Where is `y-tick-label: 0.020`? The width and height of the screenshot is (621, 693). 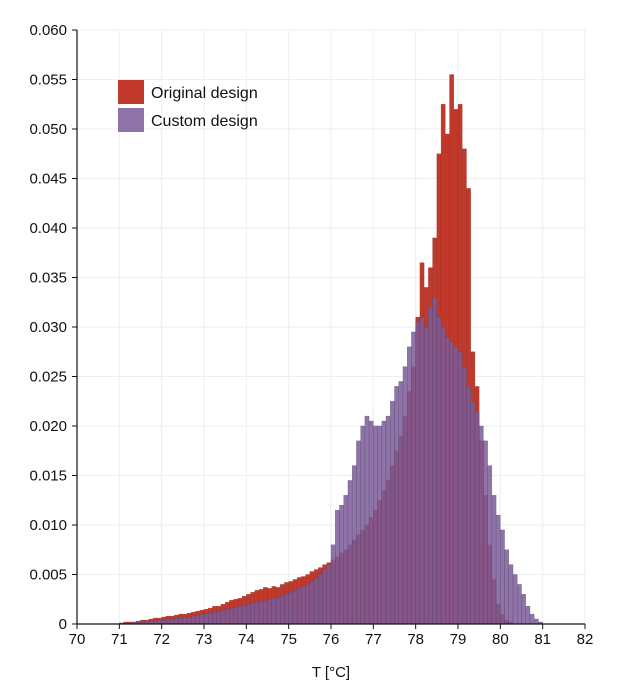
y-tick-label: 0.020 is located at coordinates (48, 426).